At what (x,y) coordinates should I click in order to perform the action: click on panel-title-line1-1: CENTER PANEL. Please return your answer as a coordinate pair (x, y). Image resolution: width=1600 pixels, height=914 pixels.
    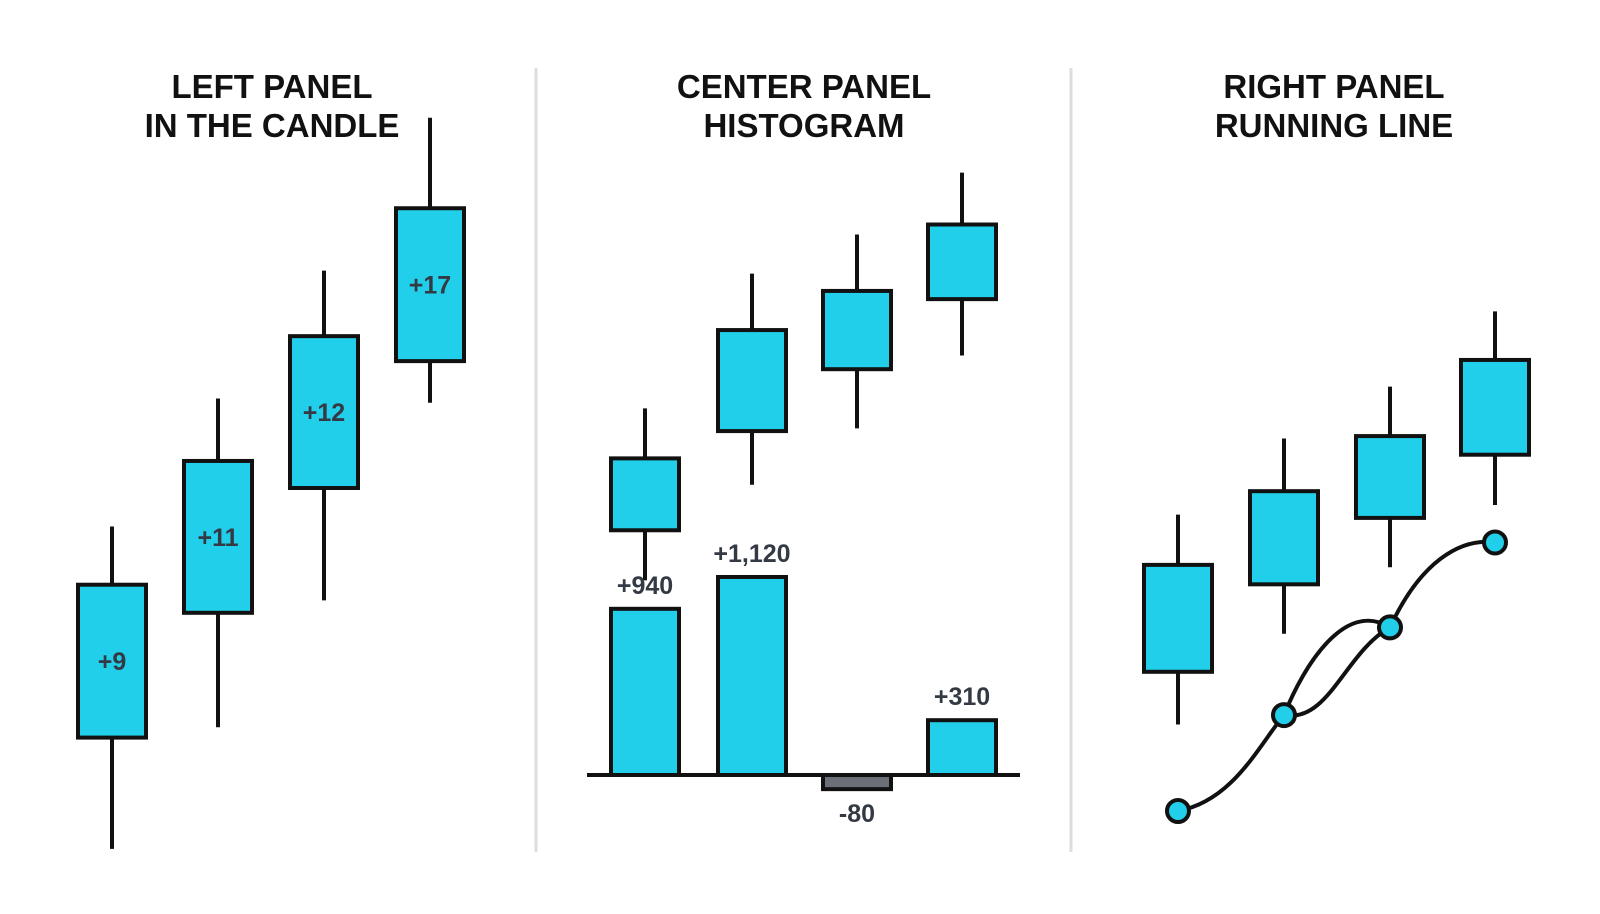
    Looking at the image, I should click on (804, 86).